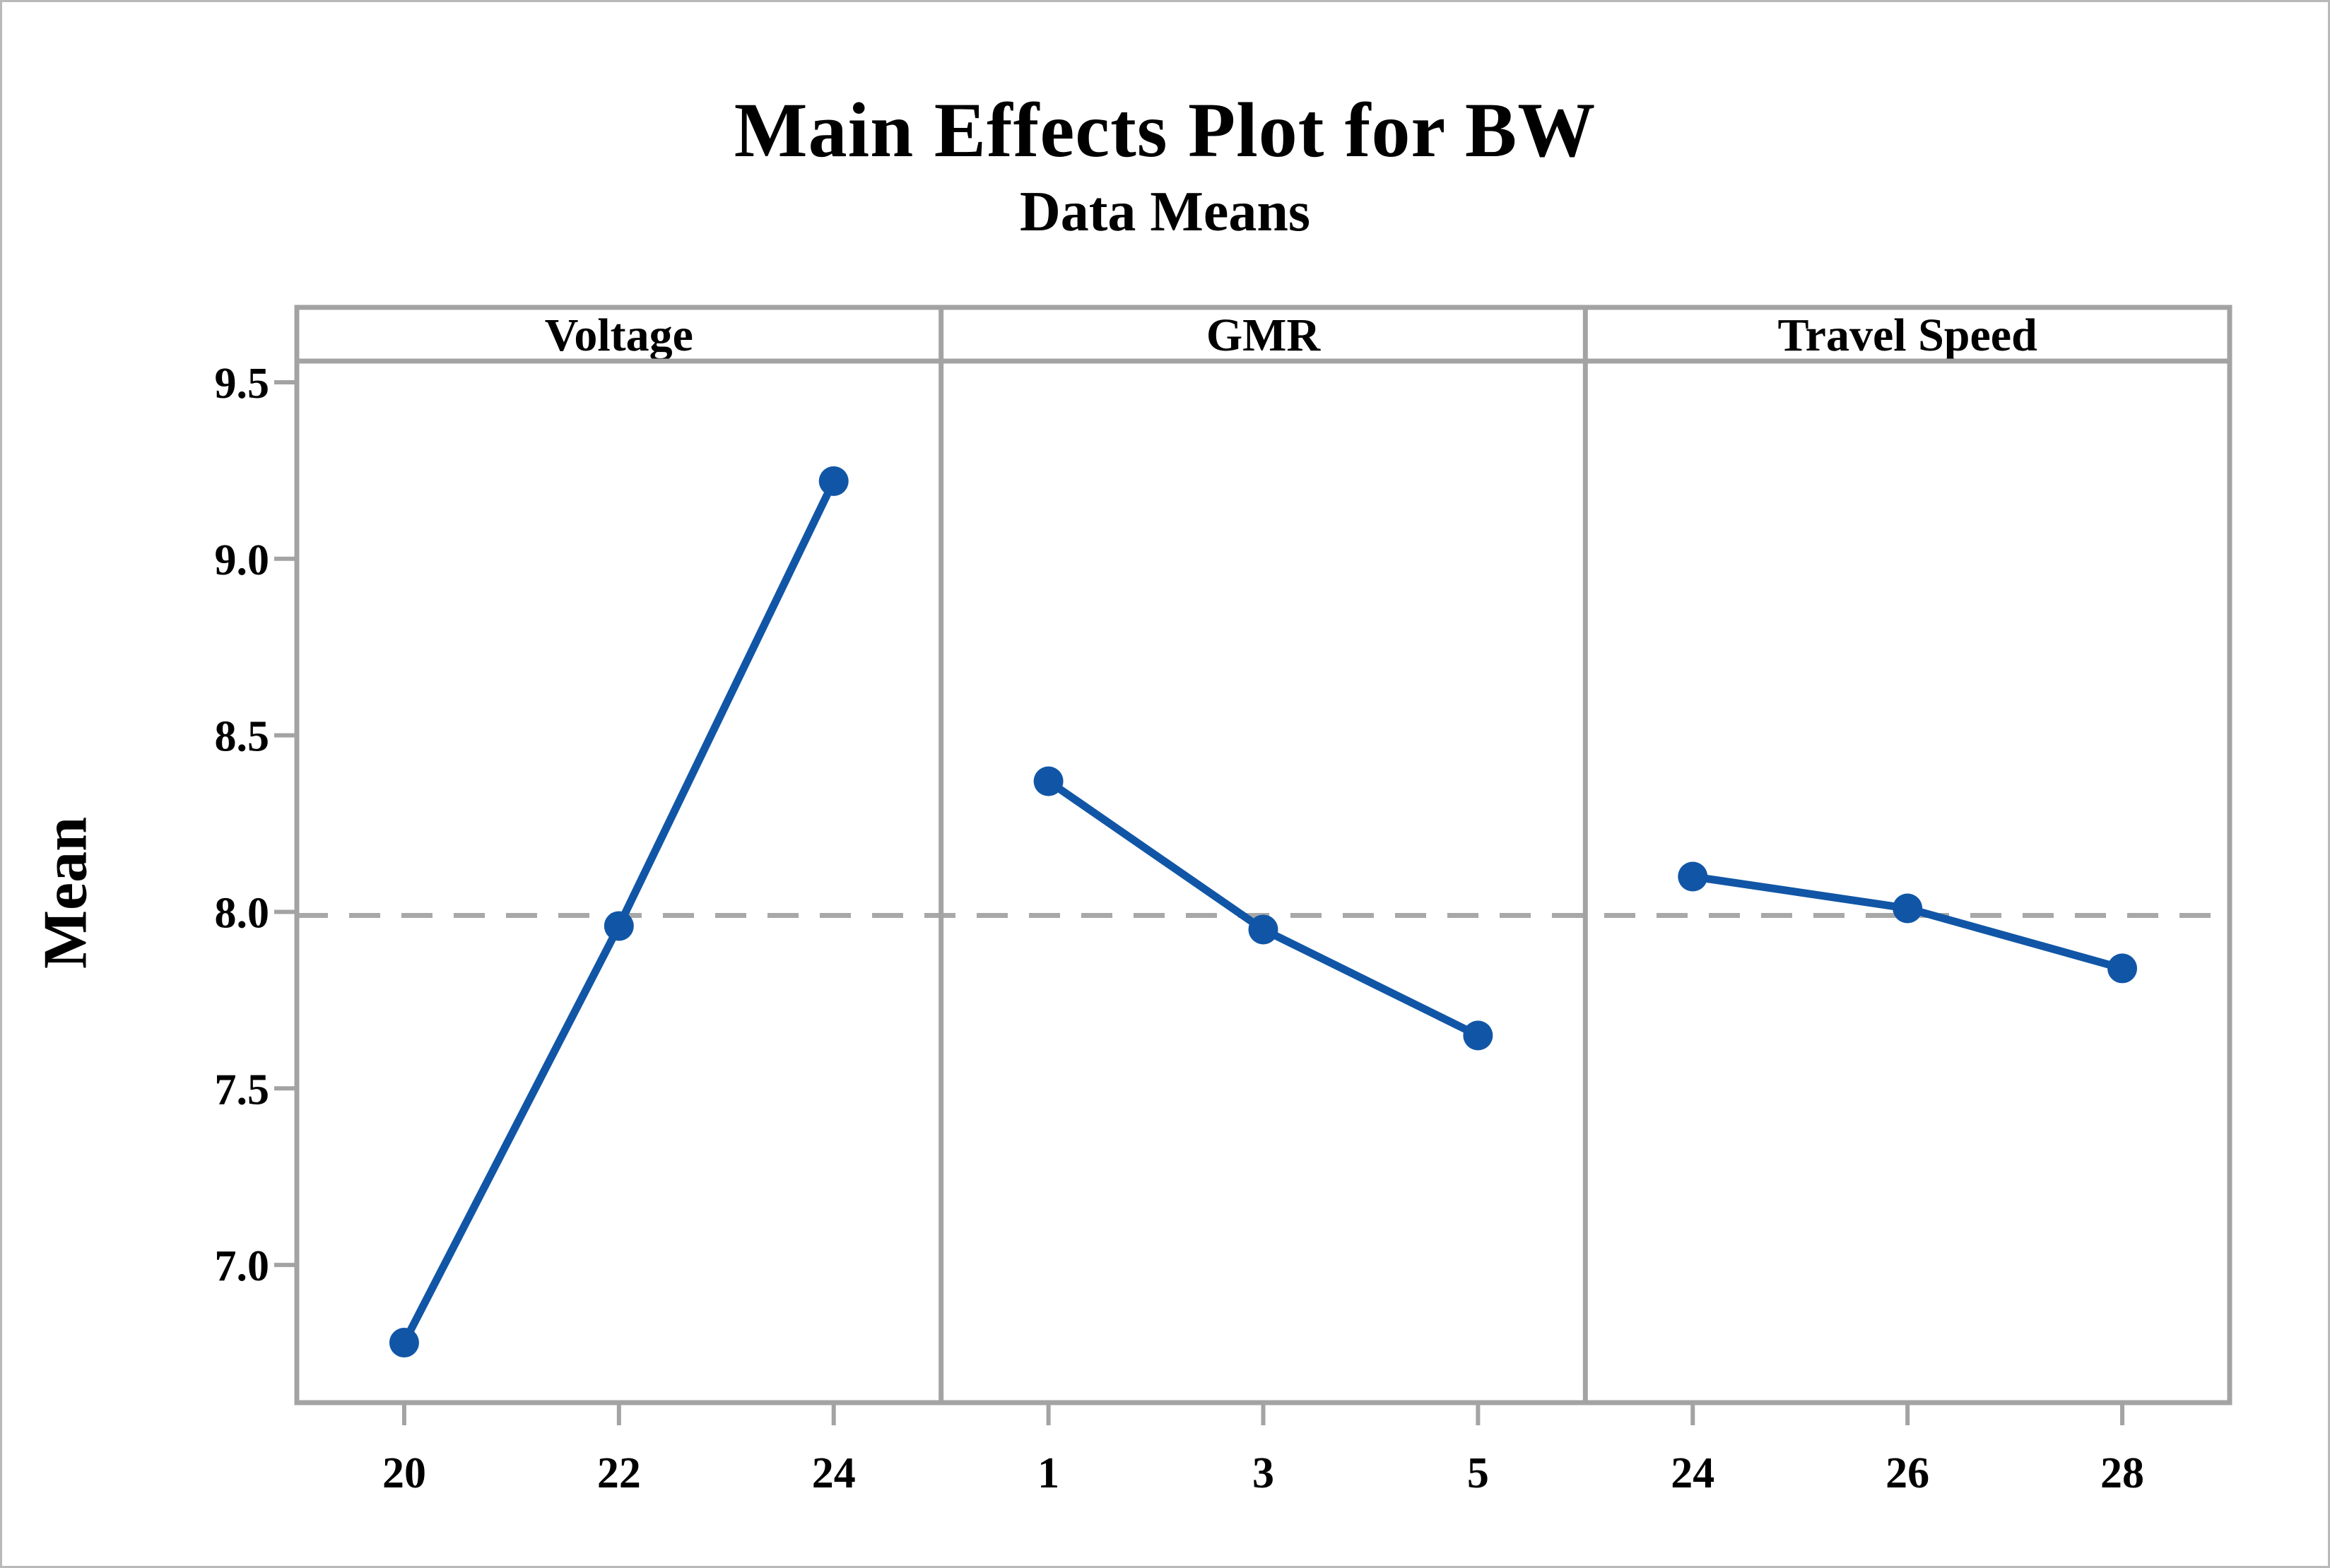 The image size is (2330, 1568). I want to click on x-tick-label-voltage: 24, so click(834, 1473).